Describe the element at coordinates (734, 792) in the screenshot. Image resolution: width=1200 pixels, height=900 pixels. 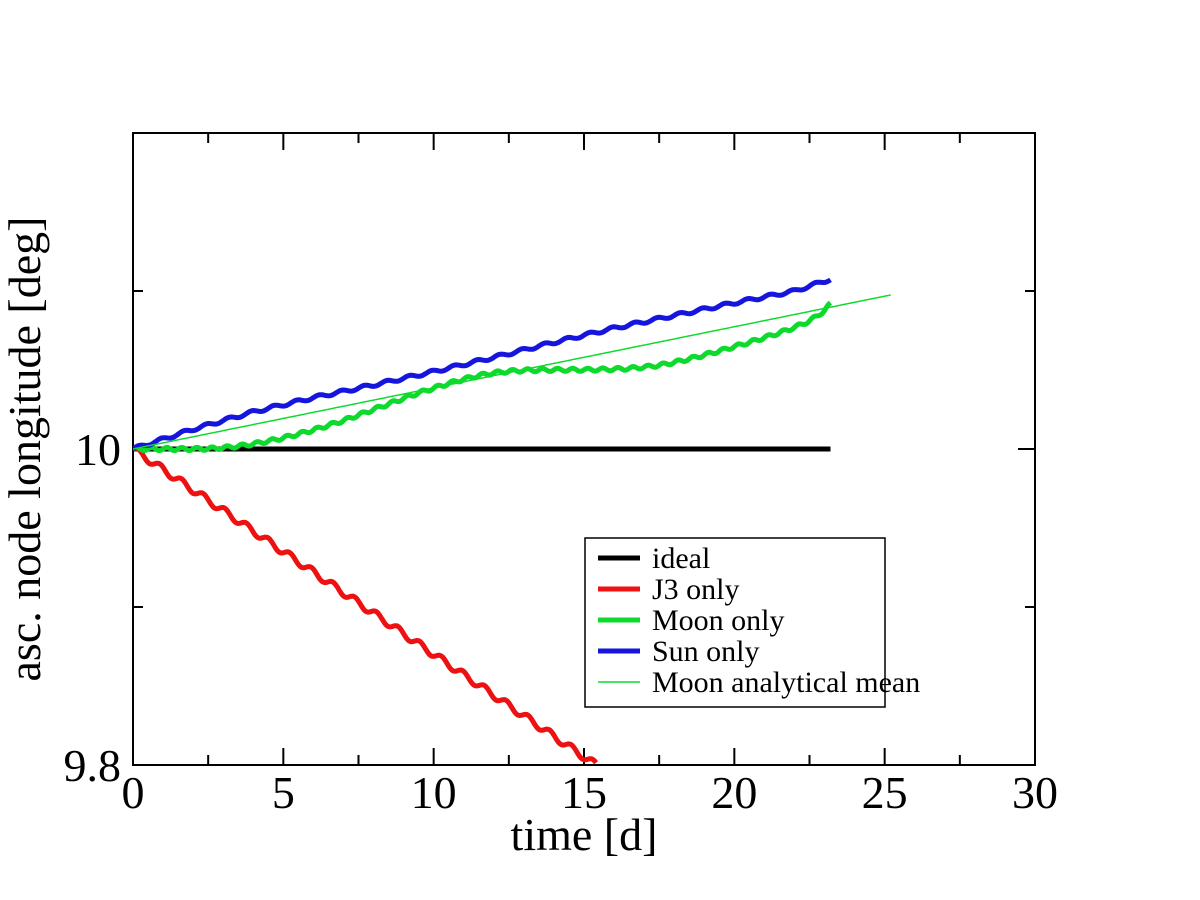
I see `x-tick-label: 20` at that location.